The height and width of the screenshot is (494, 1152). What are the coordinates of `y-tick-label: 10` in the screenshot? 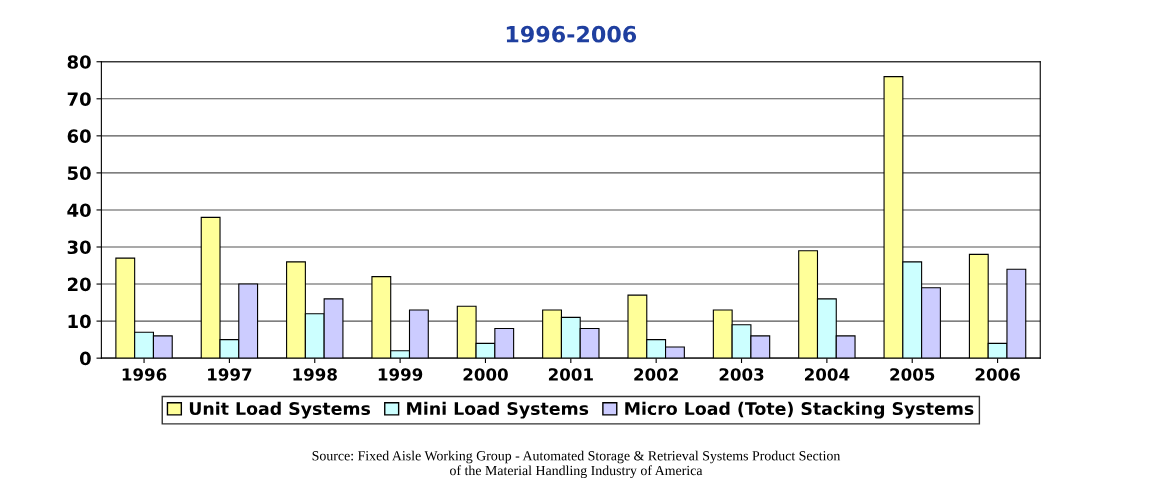 It's located at (79, 321).